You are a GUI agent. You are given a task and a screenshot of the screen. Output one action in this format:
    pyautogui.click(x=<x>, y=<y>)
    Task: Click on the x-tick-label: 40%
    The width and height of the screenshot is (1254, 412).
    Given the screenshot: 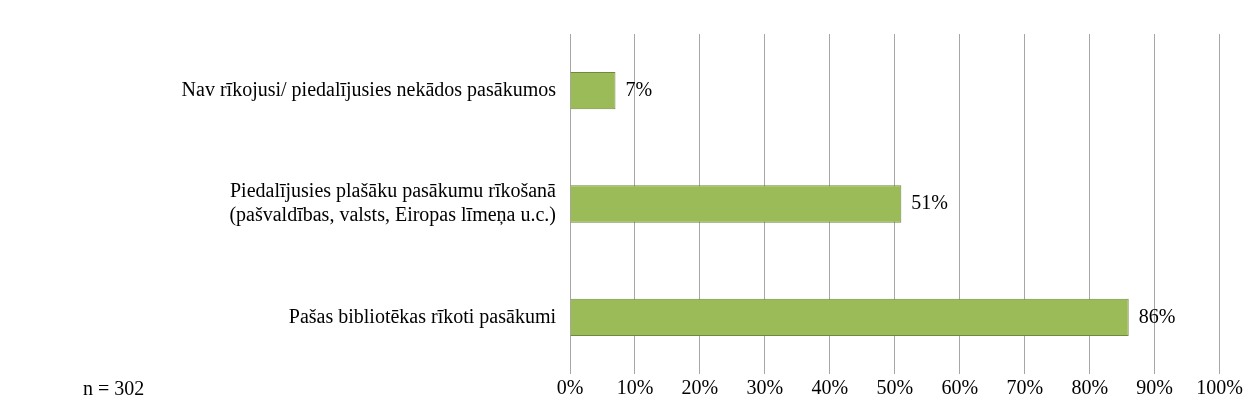 What is the action you would take?
    pyautogui.click(x=830, y=387)
    